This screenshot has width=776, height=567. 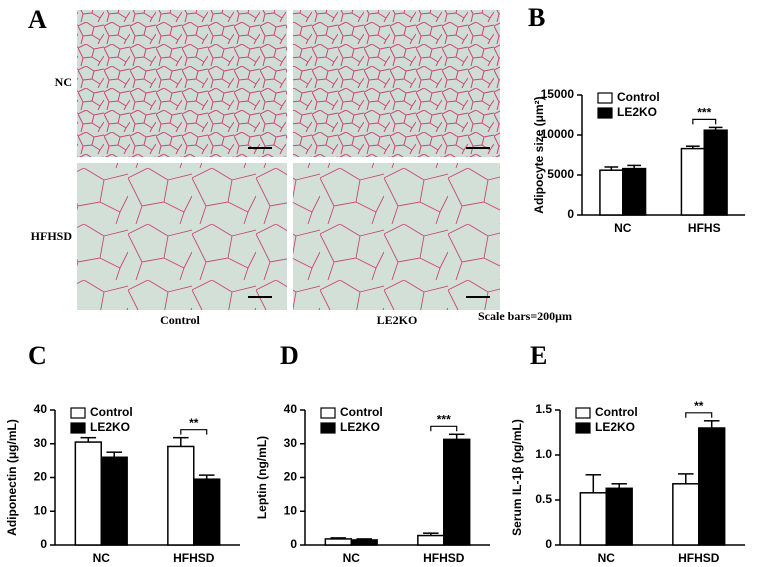 I want to click on panel-label: C, so click(x=37, y=355).